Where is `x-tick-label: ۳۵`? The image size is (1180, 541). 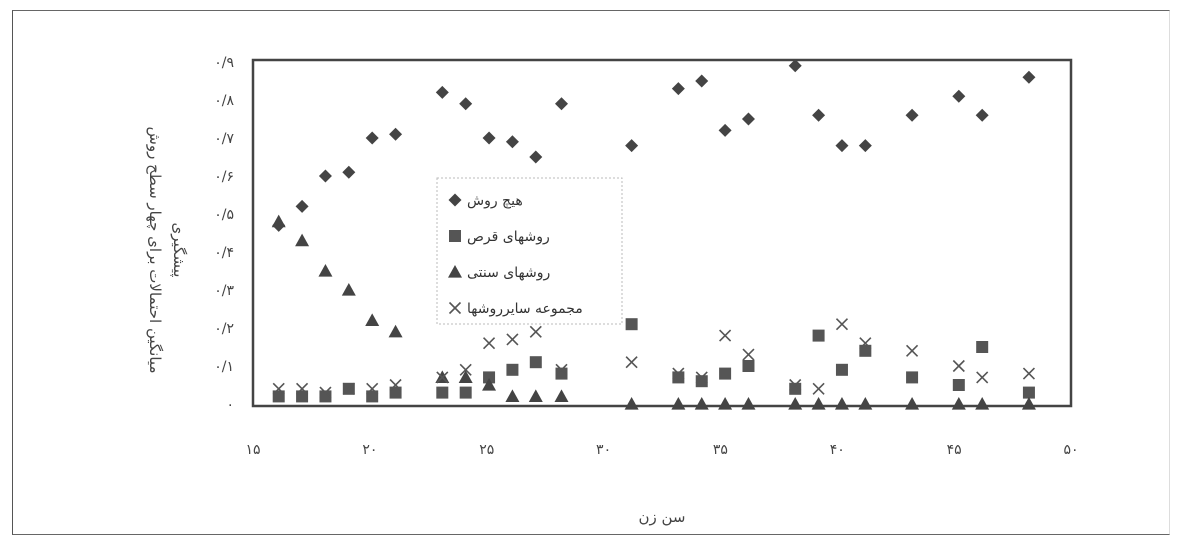
x-tick-label: ۳۵ is located at coordinates (720, 450).